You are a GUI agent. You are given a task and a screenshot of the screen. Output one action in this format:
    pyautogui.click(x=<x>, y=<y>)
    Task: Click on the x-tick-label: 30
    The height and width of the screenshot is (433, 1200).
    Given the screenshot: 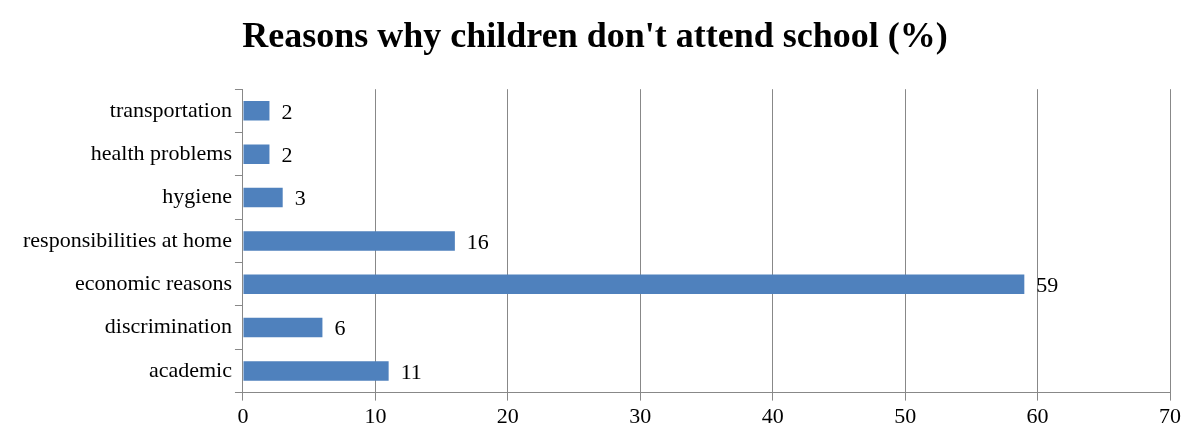 What is the action you would take?
    pyautogui.click(x=640, y=415)
    